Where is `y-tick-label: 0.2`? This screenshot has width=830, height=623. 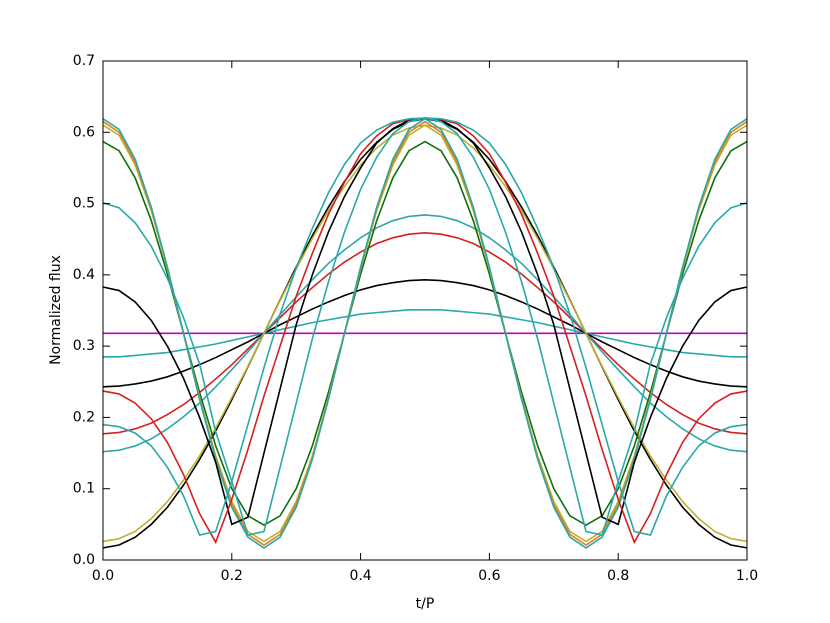
y-tick-label: 0.2 is located at coordinates (84, 417).